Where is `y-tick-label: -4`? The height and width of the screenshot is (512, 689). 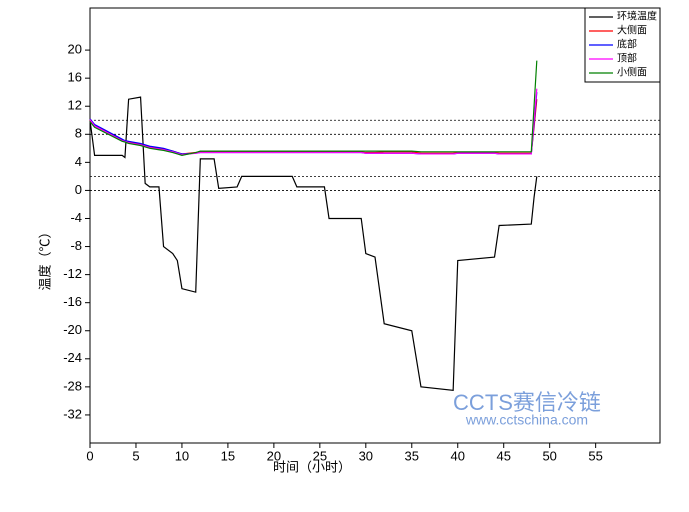 y-tick-label: -4 is located at coordinates (76, 217).